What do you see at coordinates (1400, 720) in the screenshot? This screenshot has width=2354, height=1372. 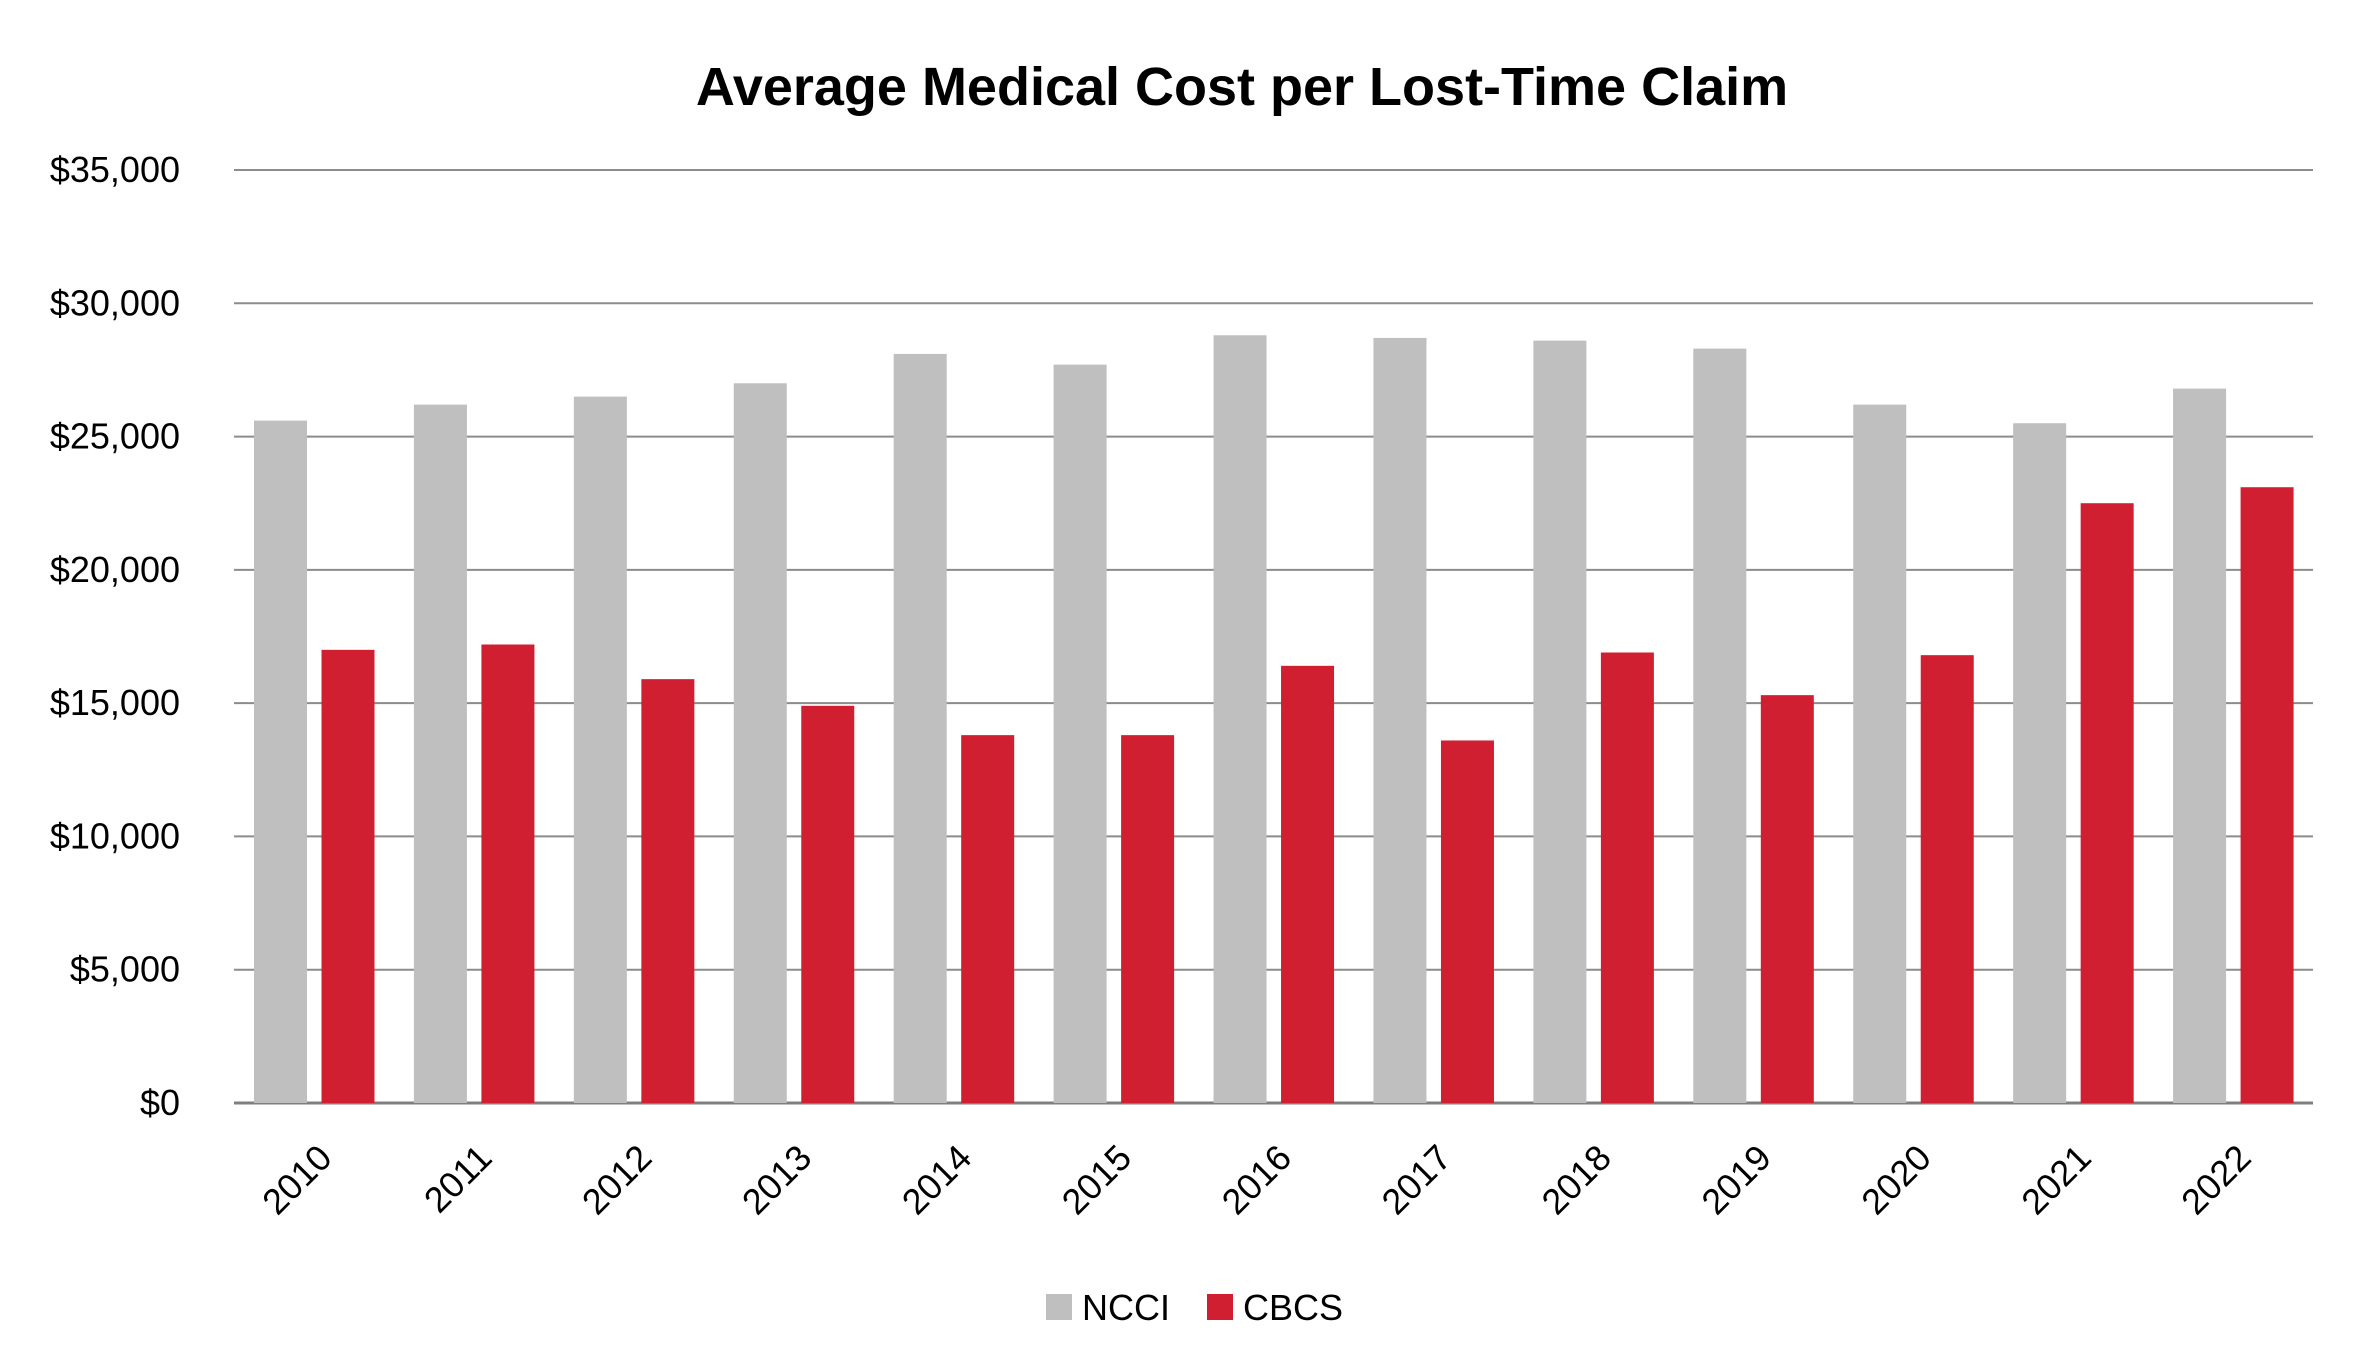 I see `bar-ncci-2017` at bounding box center [1400, 720].